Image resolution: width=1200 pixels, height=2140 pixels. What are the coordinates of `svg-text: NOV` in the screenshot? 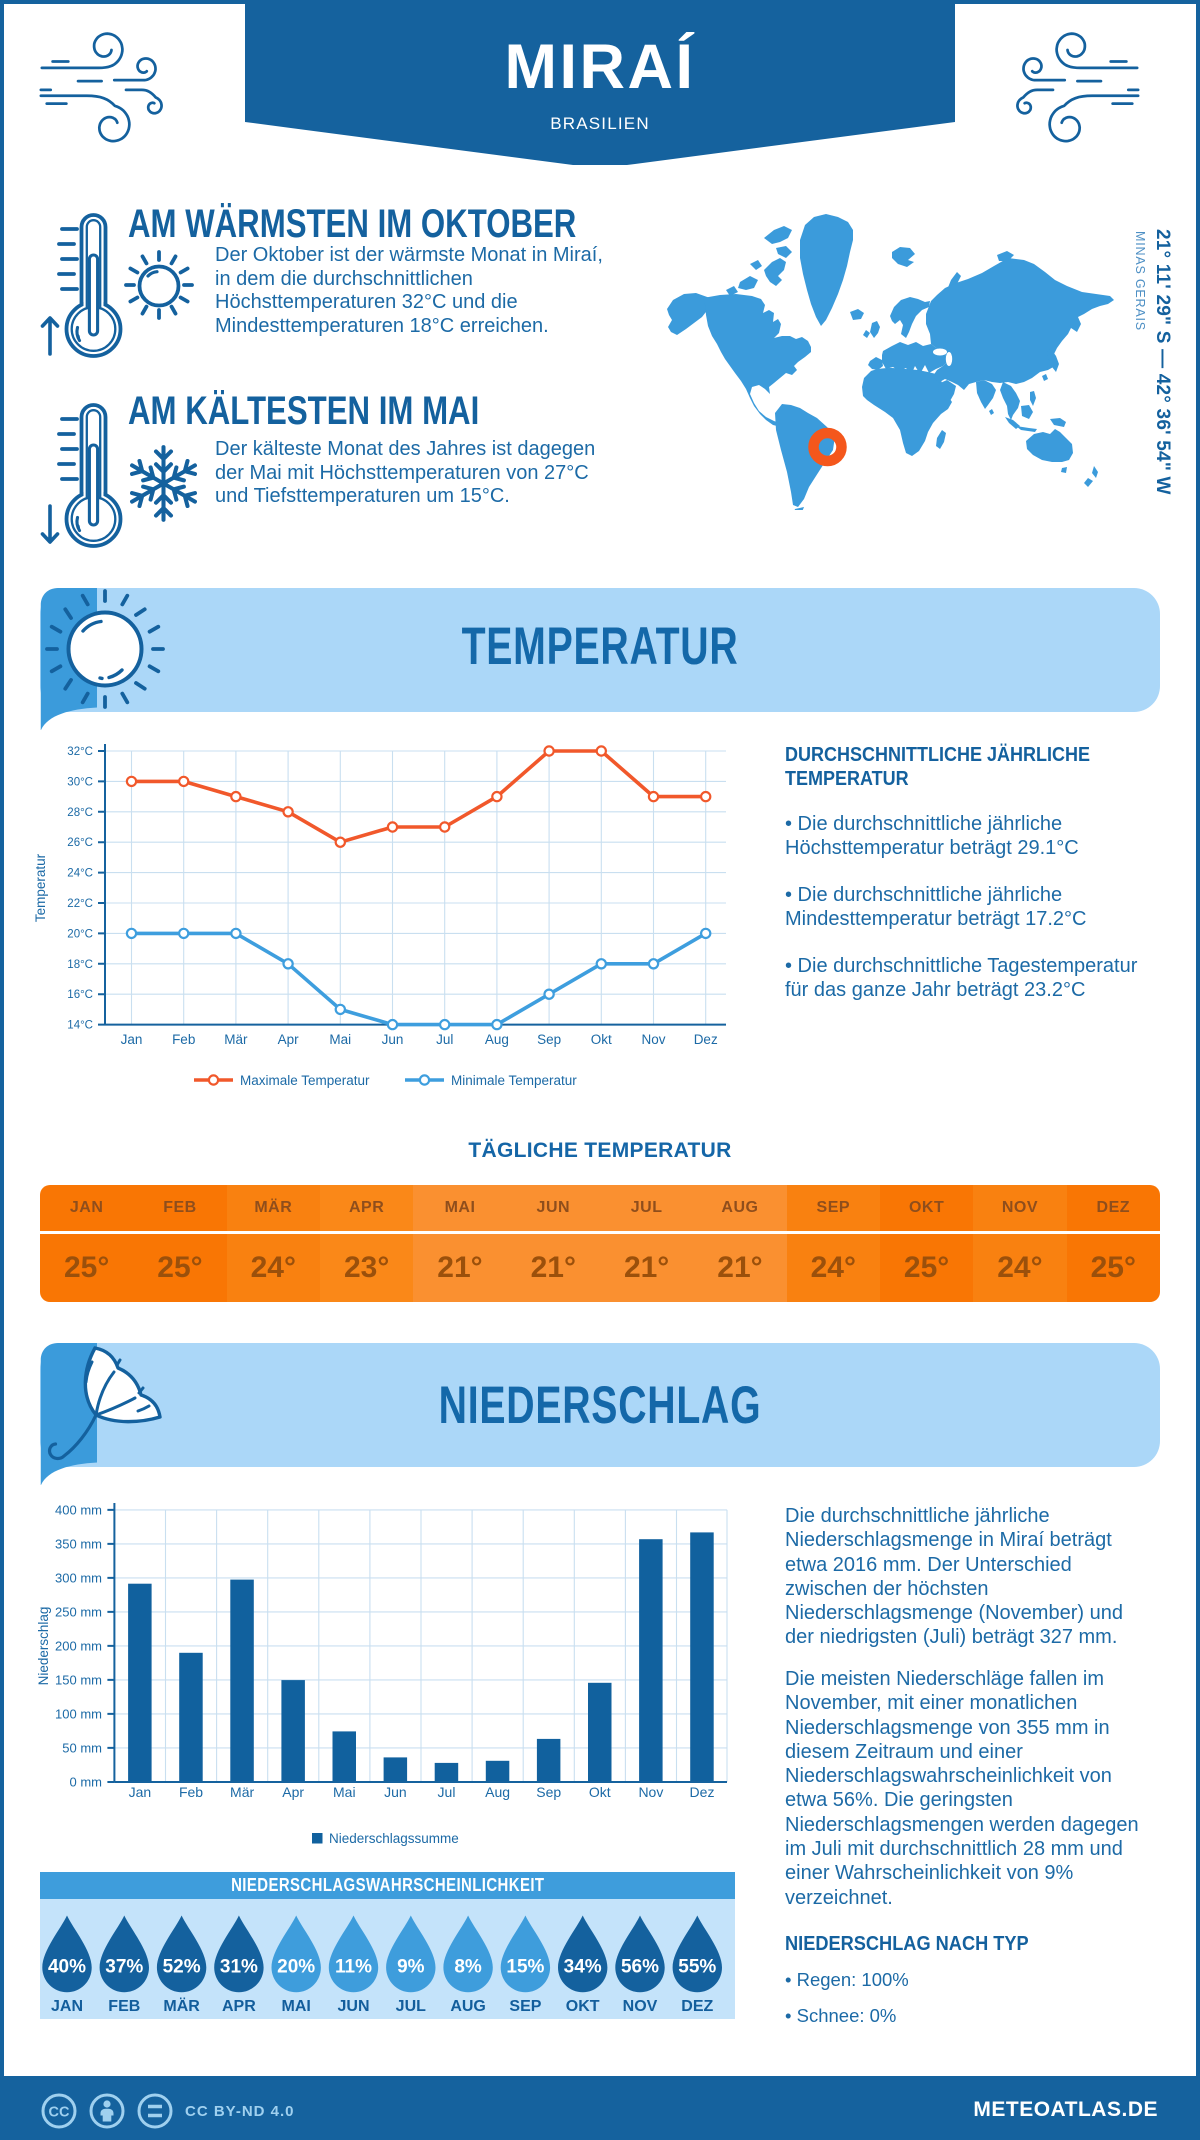 It's located at (640, 2006).